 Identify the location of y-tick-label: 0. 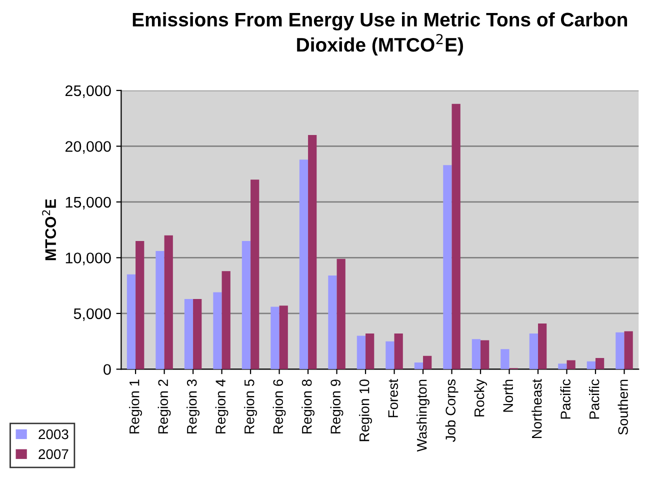
(107, 369).